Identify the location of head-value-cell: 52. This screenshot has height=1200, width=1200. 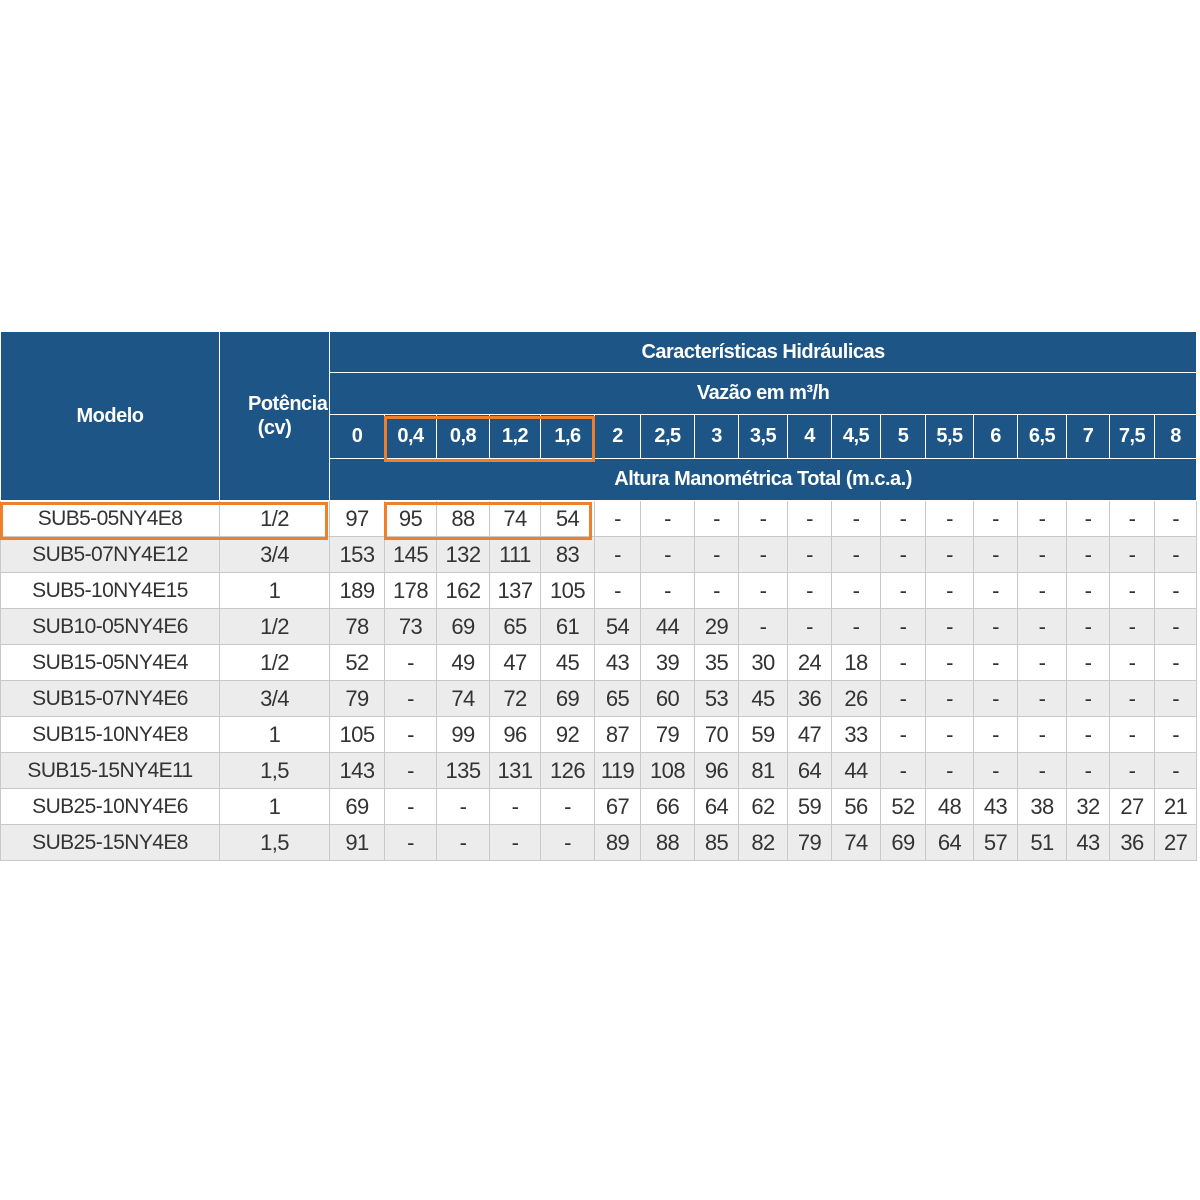
(903, 806).